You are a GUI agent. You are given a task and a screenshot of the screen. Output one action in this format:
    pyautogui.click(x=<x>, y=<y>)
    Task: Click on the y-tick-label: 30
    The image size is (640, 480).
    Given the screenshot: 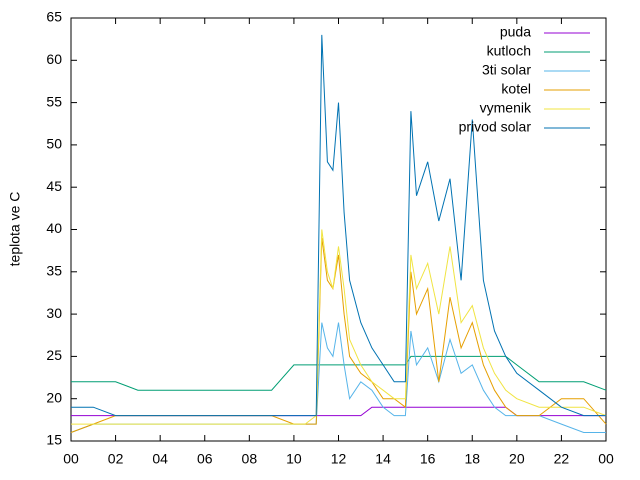 What is the action you would take?
    pyautogui.click(x=54, y=313)
    